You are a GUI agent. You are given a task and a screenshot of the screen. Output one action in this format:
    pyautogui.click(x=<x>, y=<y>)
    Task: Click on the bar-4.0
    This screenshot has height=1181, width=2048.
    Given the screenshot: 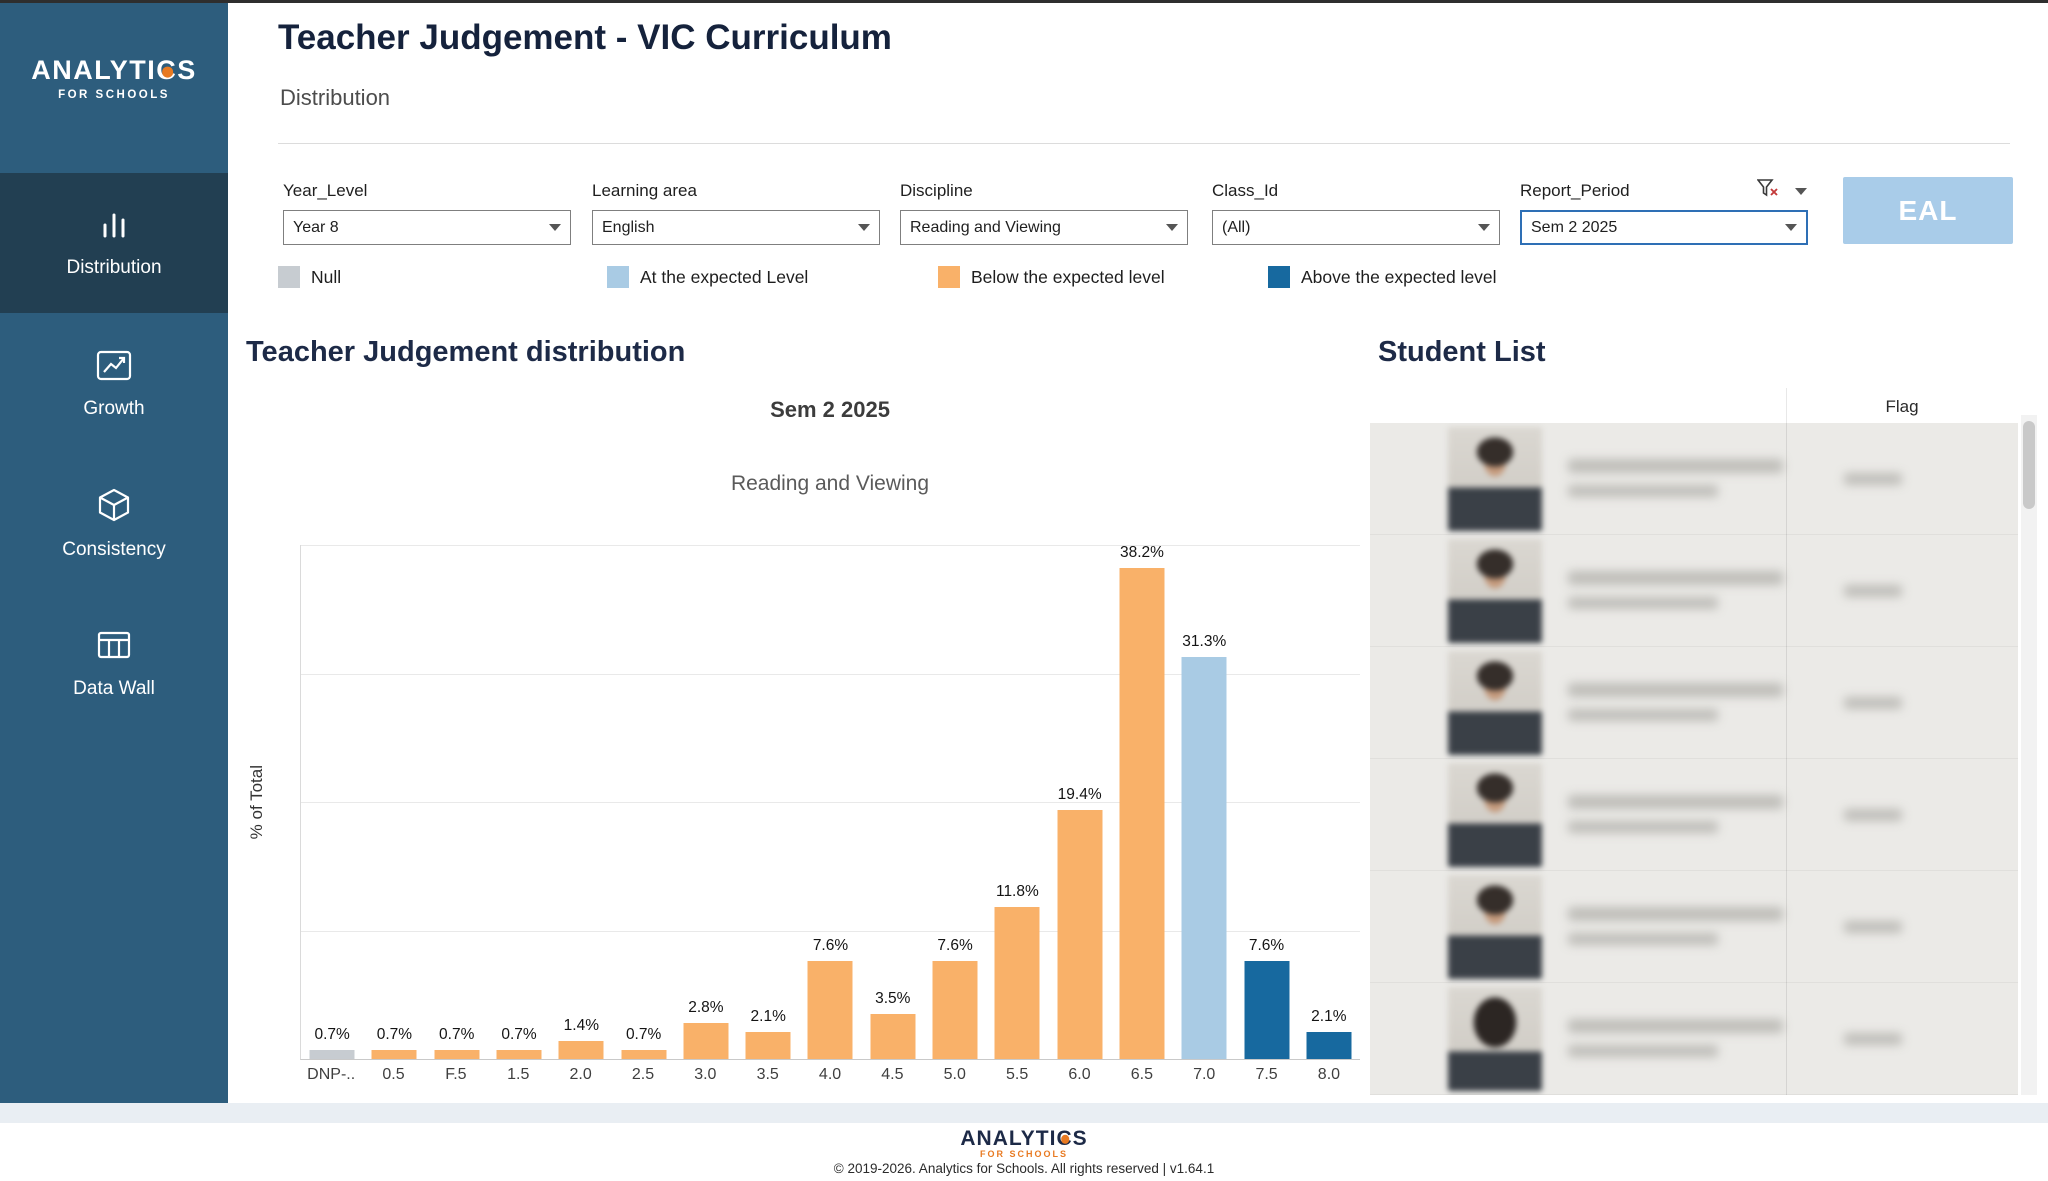 What is the action you would take?
    pyautogui.click(x=830, y=1010)
    